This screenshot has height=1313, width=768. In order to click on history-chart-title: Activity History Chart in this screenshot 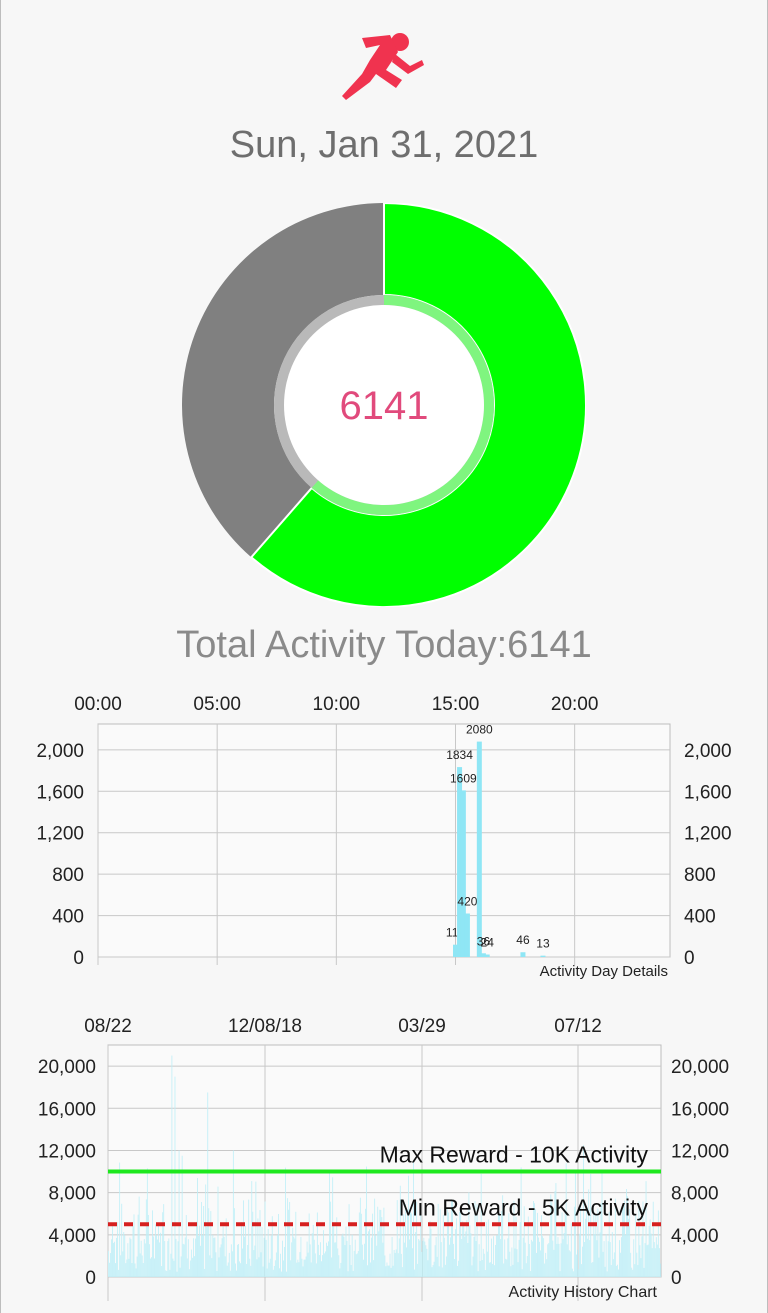, I will do `click(583, 1292)`.